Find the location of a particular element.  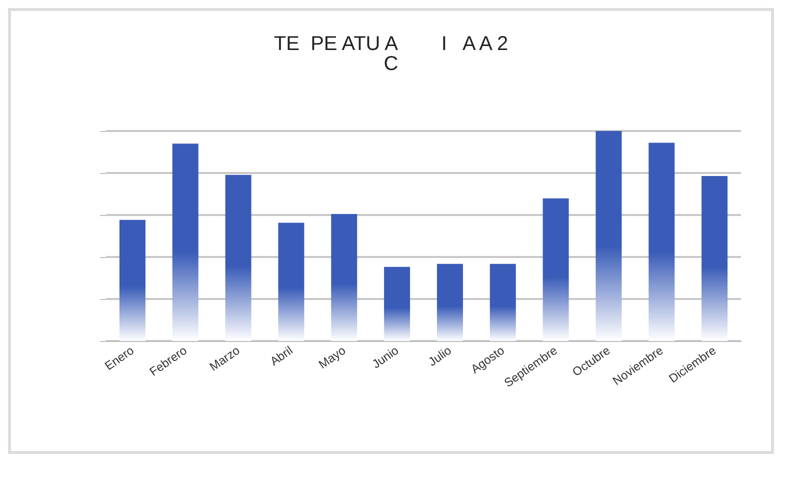

x-tick-label: Junio is located at coordinates (386, 357).